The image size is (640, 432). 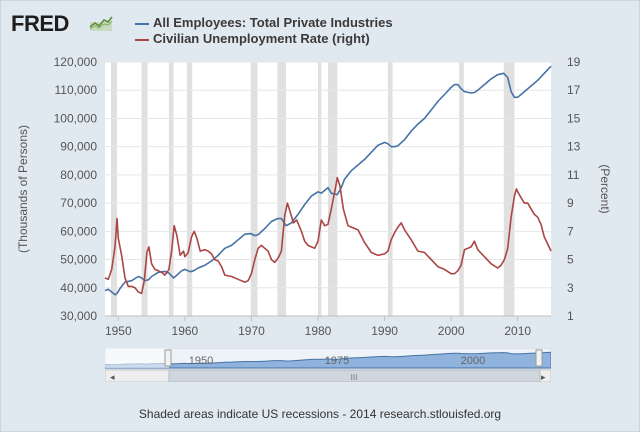 What do you see at coordinates (76, 118) in the screenshot?
I see `y-left-tick-label: 100,000` at bounding box center [76, 118].